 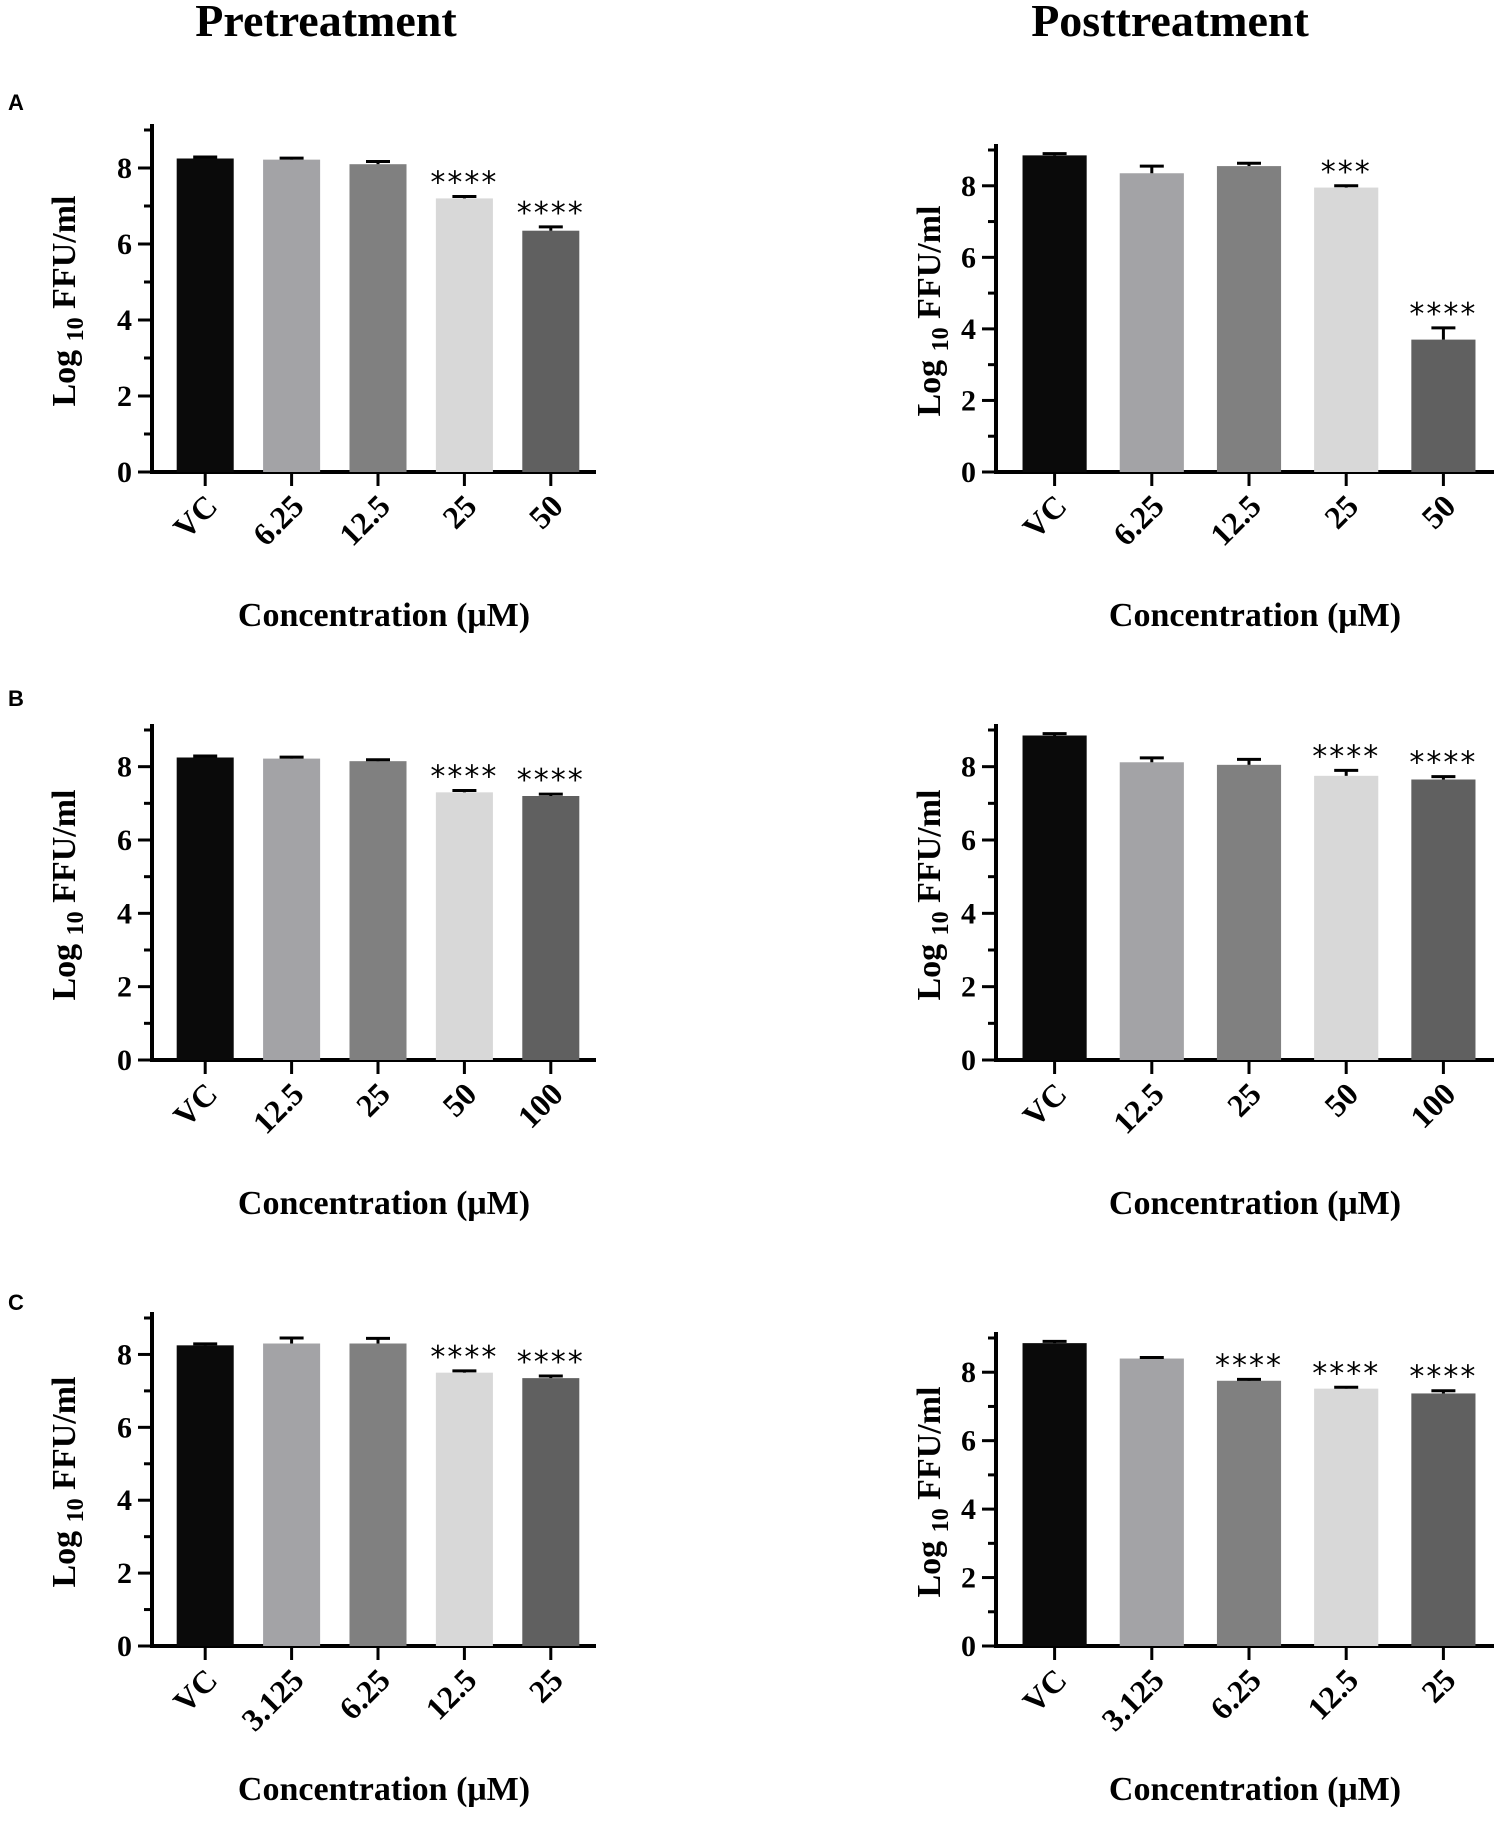 I want to click on panel-label-c: C, so click(x=16, y=1302).